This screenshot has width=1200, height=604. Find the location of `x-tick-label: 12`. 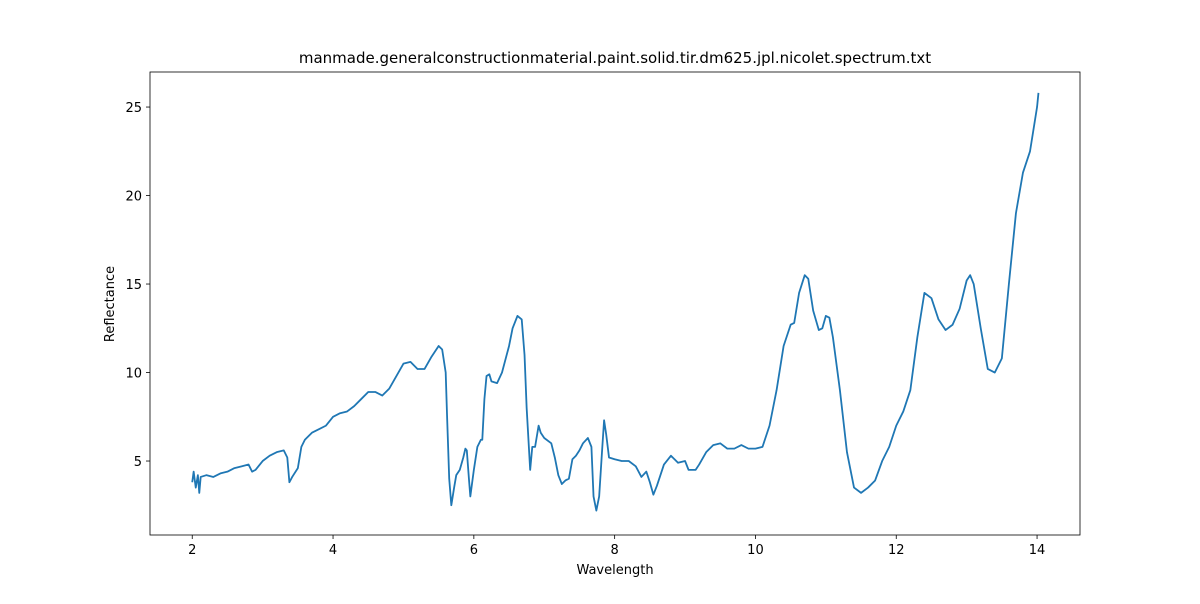

x-tick-label: 12 is located at coordinates (896, 550).